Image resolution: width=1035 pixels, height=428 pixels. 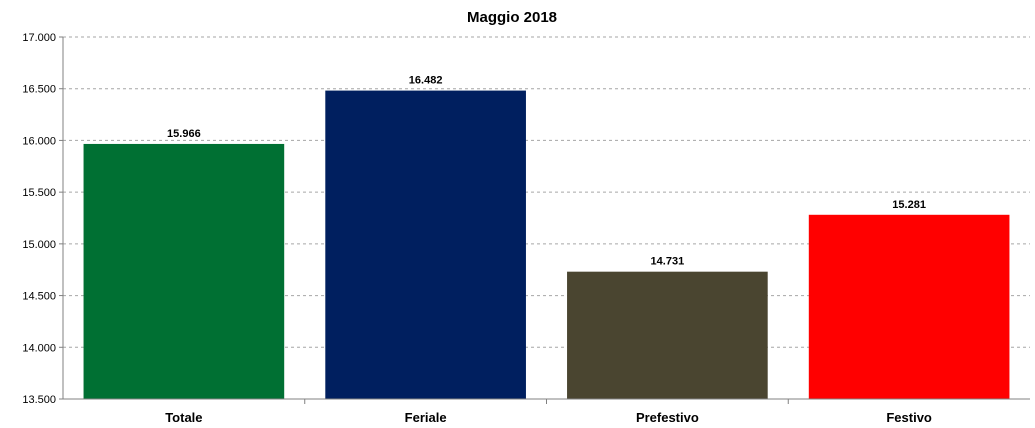 I want to click on y-tick-label: 14.500, so click(x=39, y=297).